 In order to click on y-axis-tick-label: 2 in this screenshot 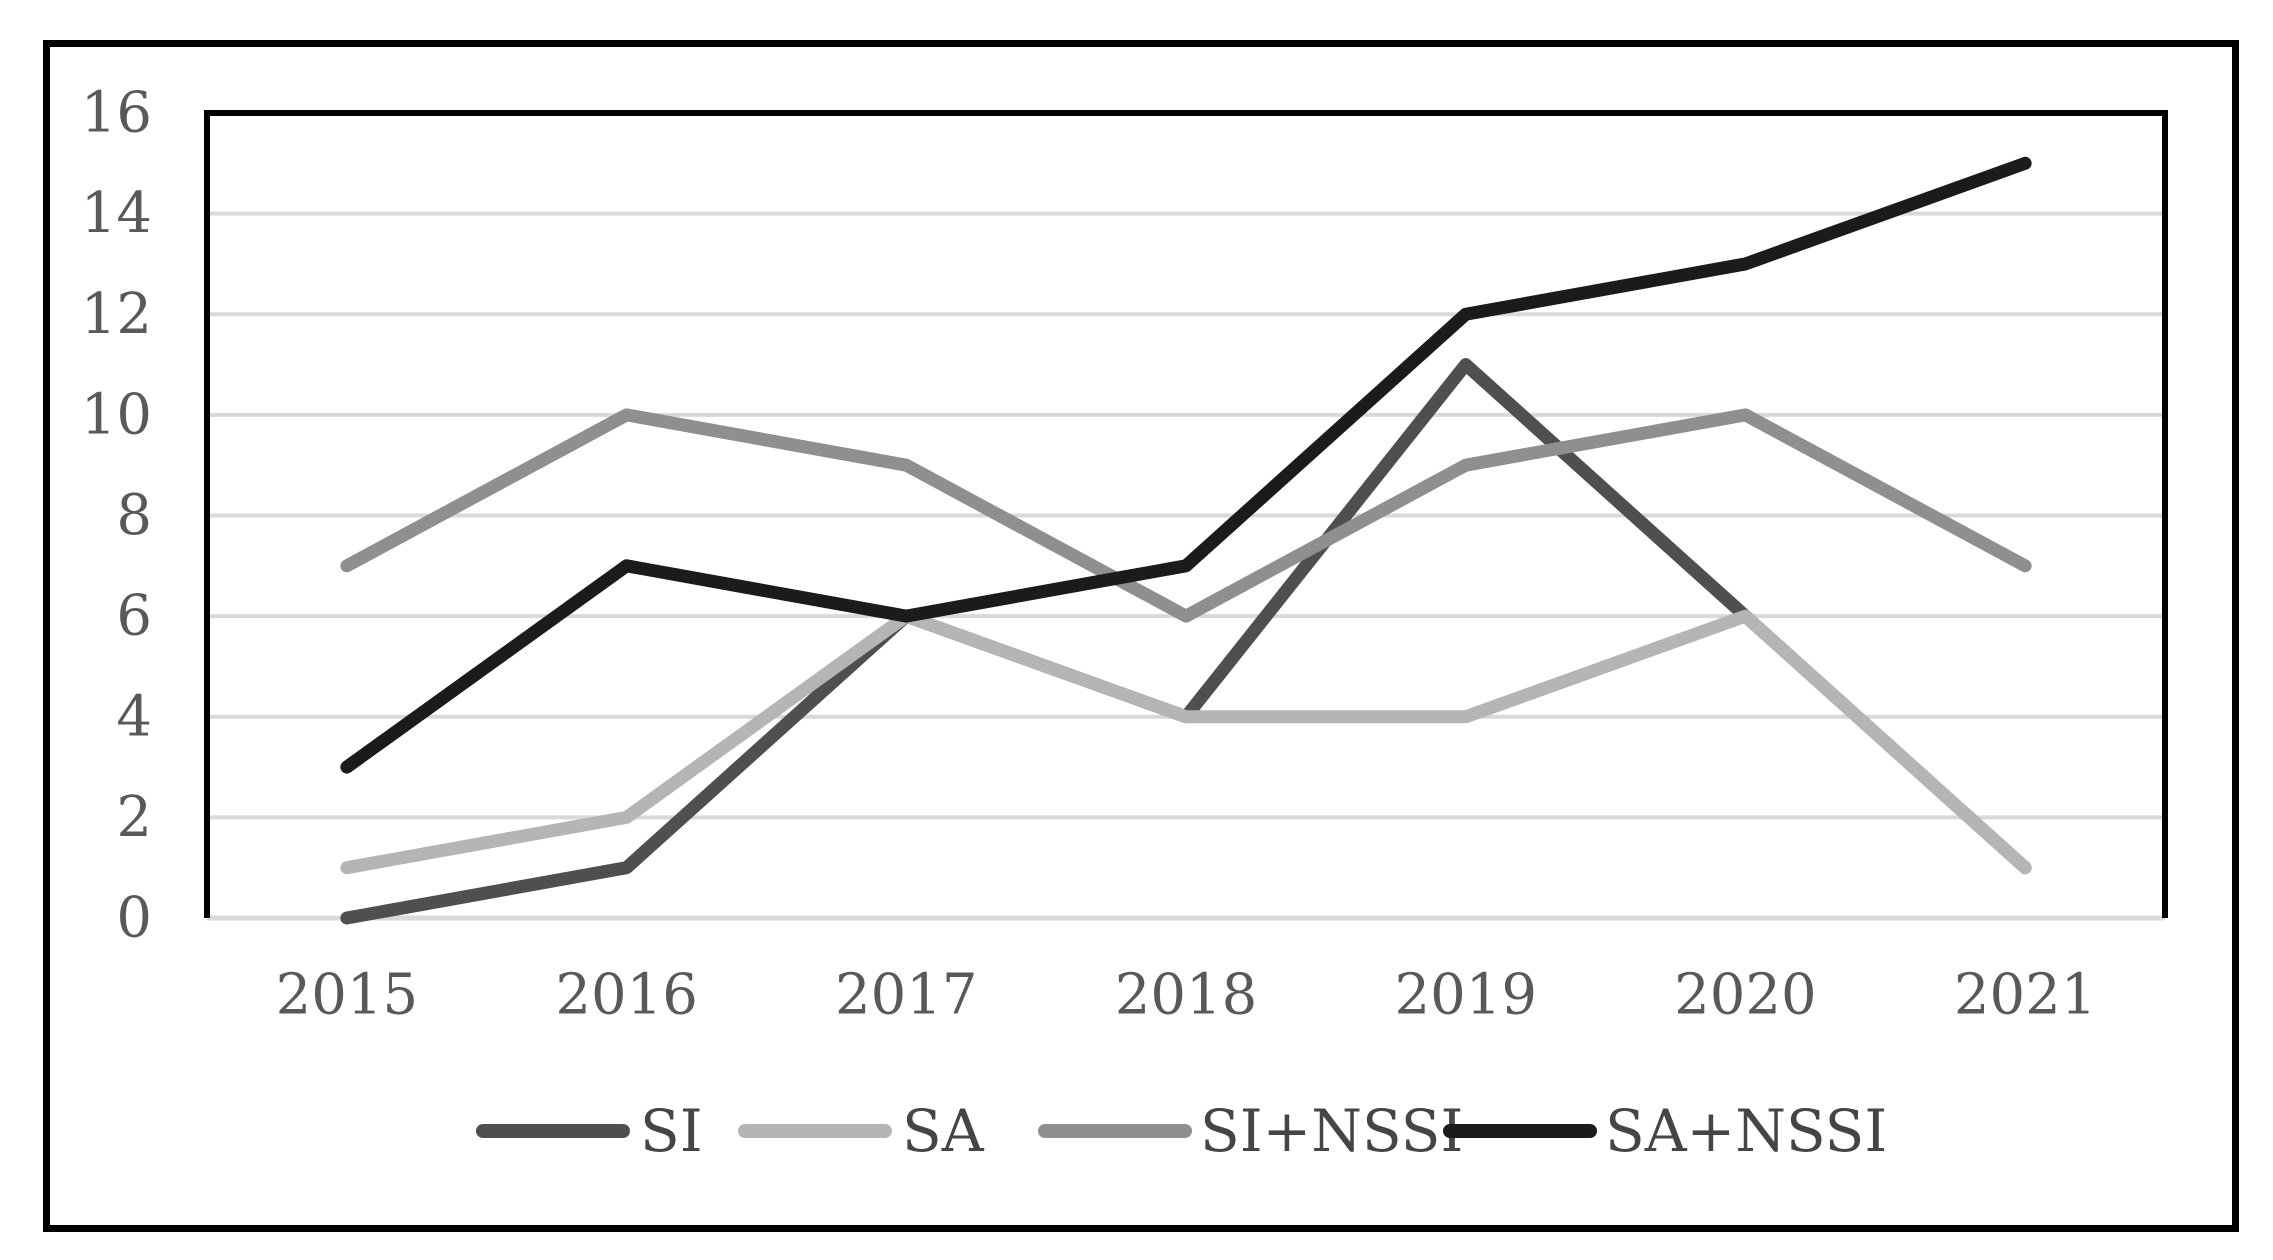, I will do `click(134, 817)`.